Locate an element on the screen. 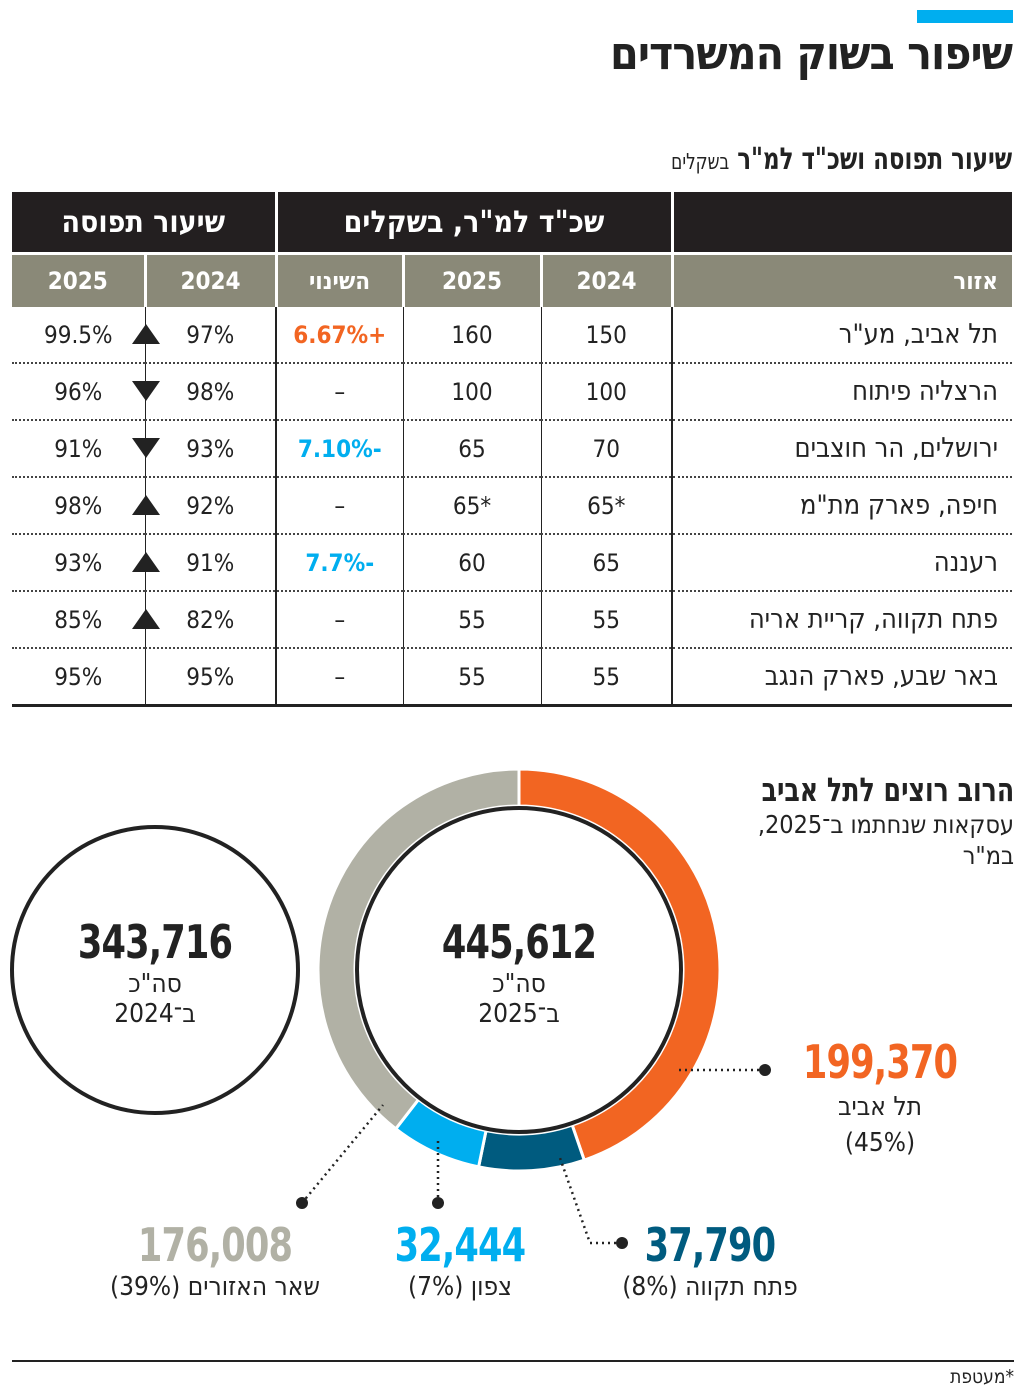 This screenshot has width=1024, height=1391. slice-value: 32,444 is located at coordinates (460, 1245).